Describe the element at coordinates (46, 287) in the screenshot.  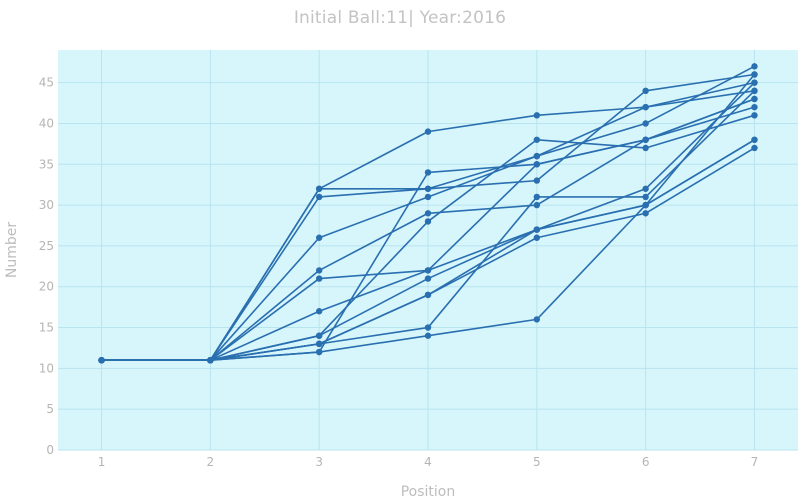
I see `y-tick-label: 20` at that location.